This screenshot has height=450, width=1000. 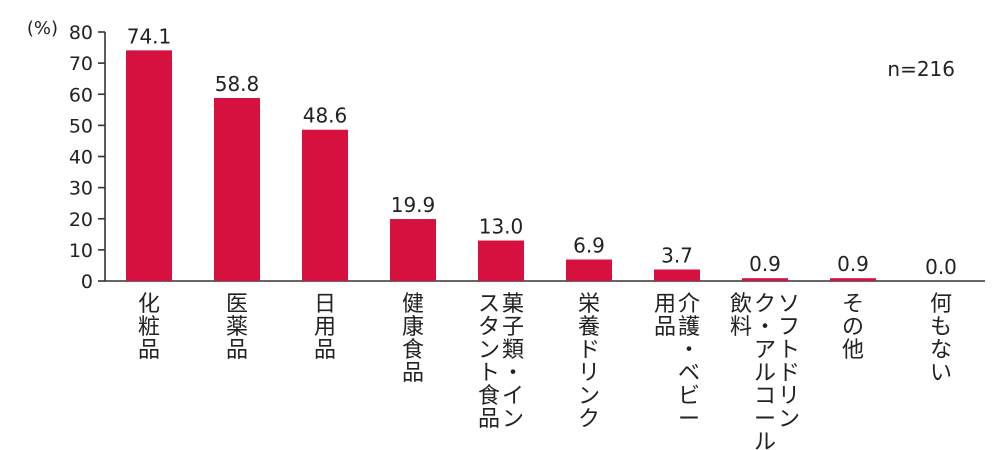 I want to click on data-label: 19.9, so click(x=413, y=205).